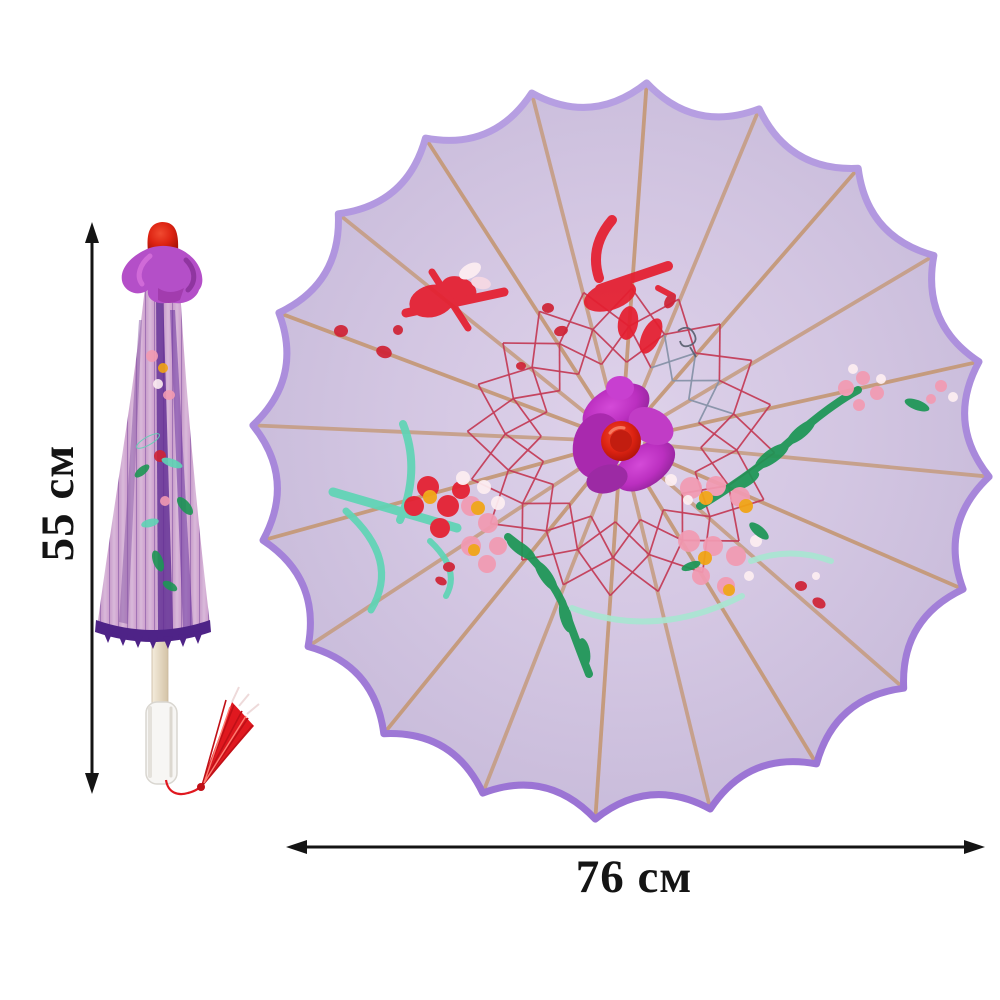  I want to click on height-dimension-label: 55 см, so click(58, 503).